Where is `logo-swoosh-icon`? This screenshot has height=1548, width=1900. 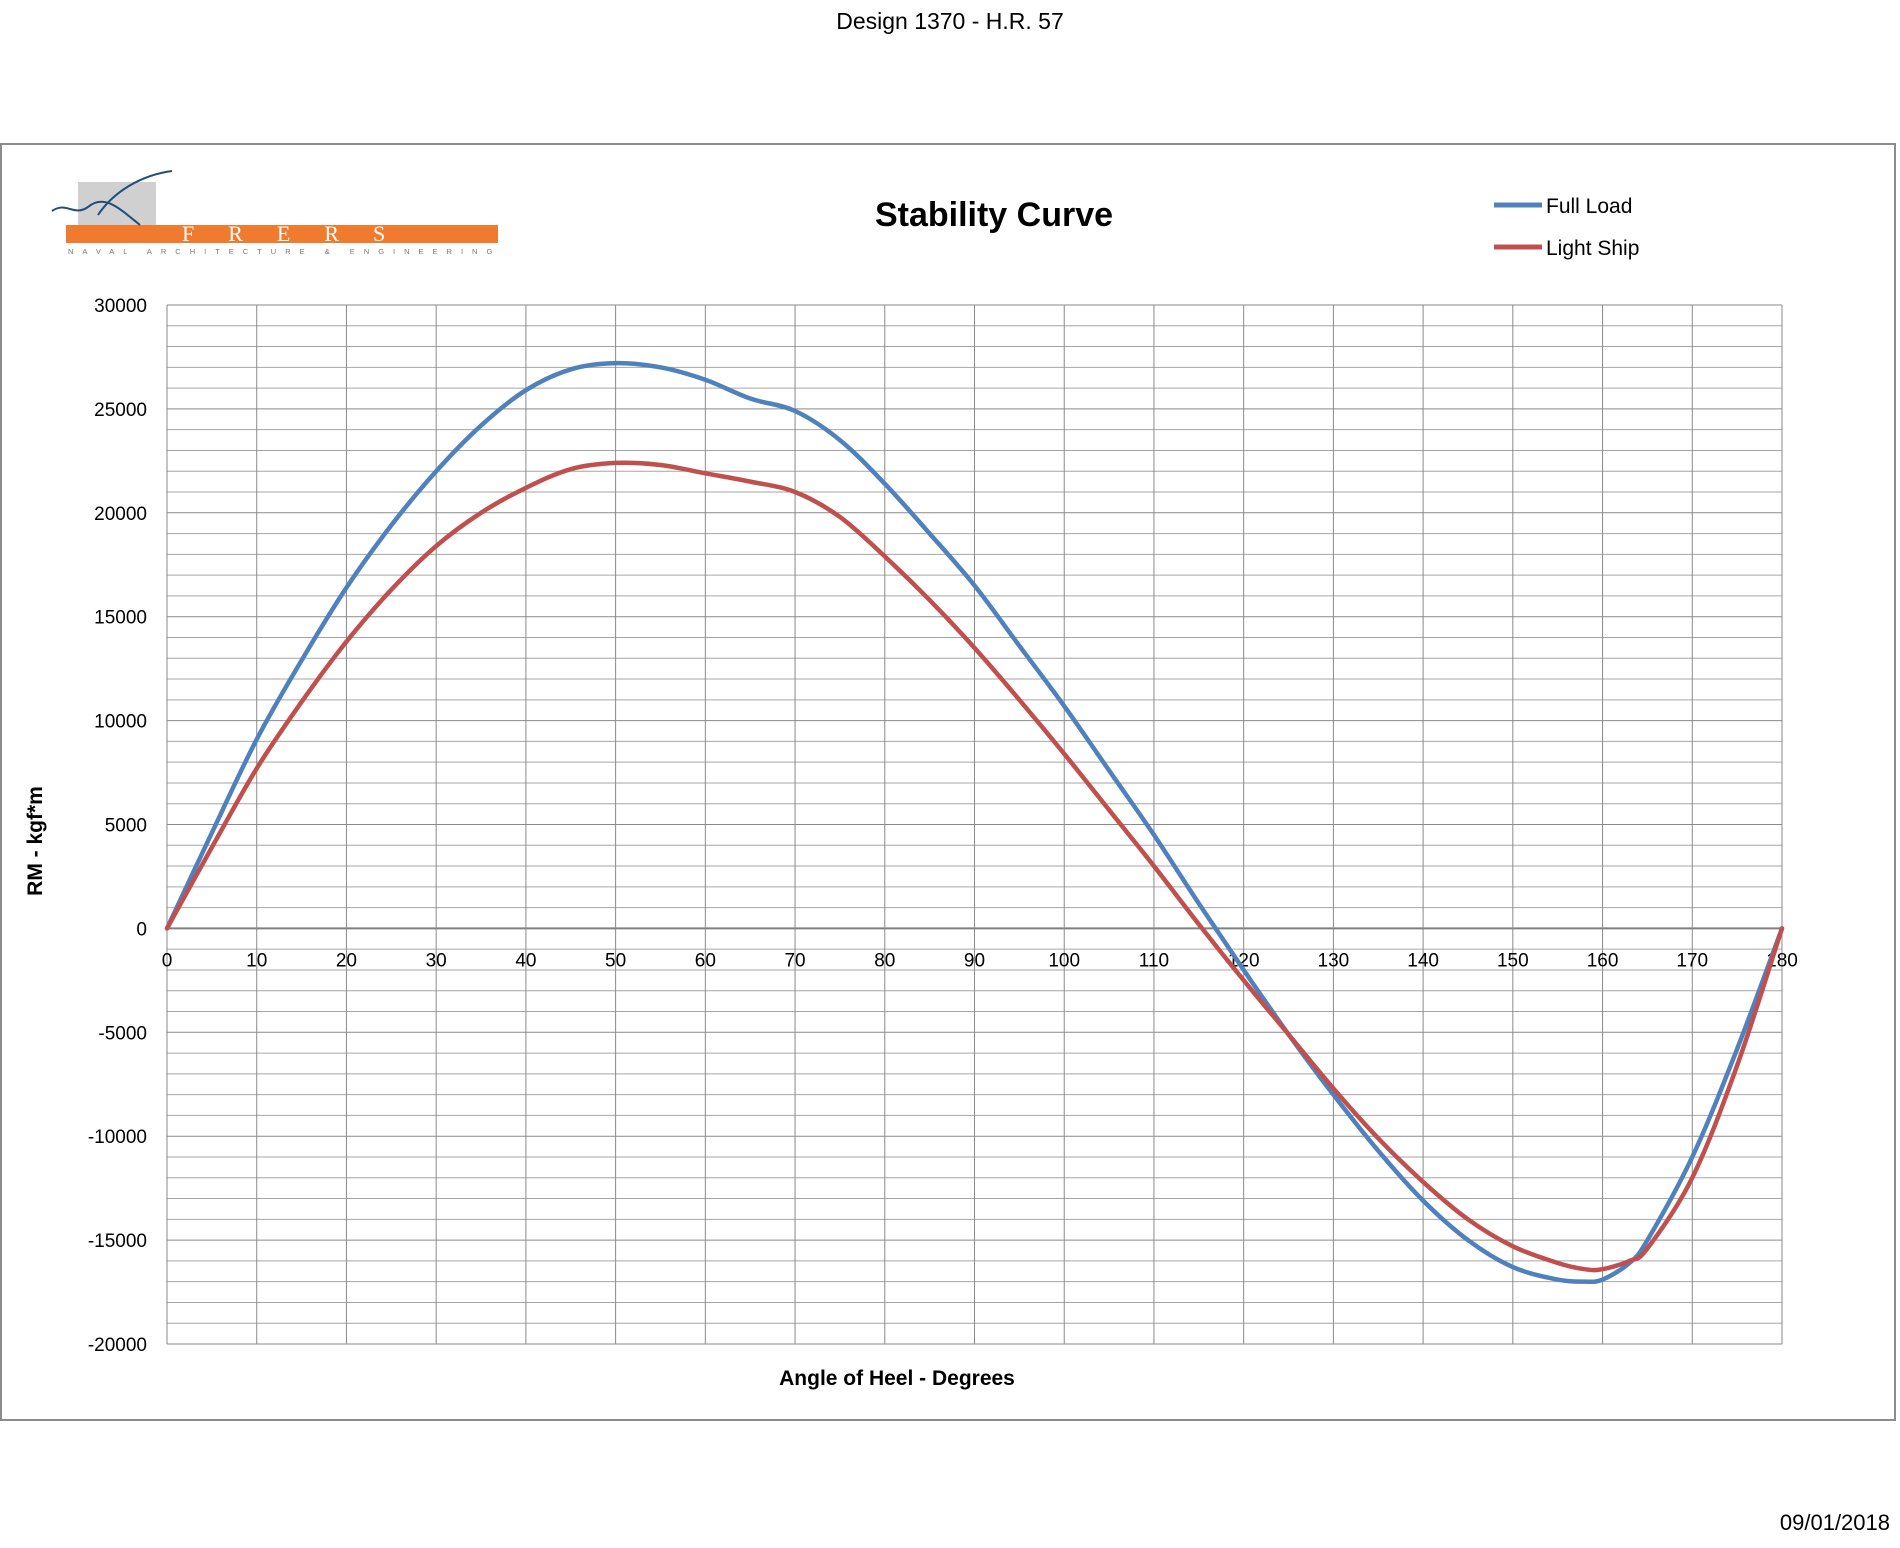
logo-swoosh-icon is located at coordinates (112, 198).